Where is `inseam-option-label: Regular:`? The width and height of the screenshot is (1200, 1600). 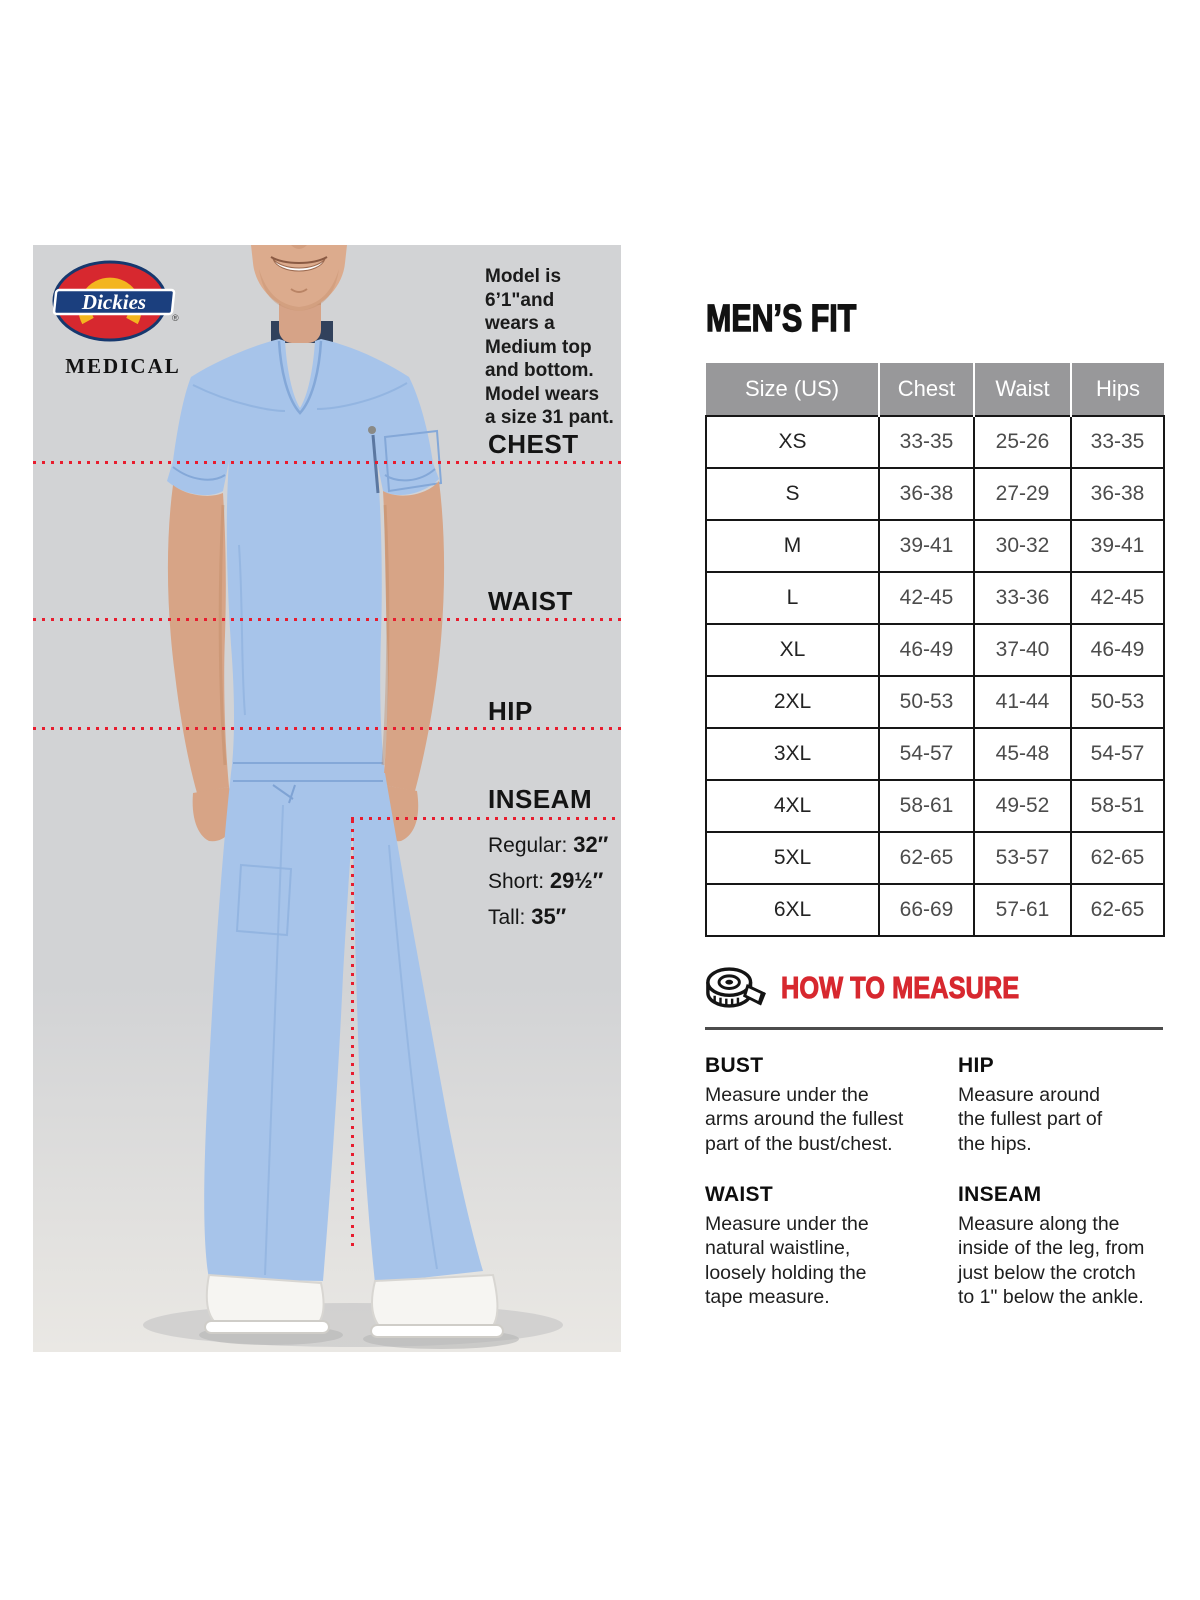
inseam-option-label: Regular: is located at coordinates (528, 845).